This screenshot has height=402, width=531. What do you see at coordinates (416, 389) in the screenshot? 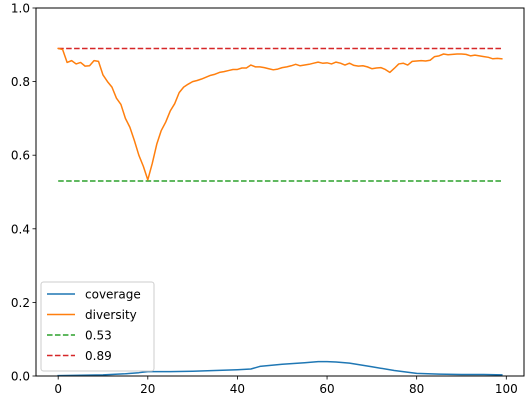
I see `x-tick-label: 80` at bounding box center [416, 389].